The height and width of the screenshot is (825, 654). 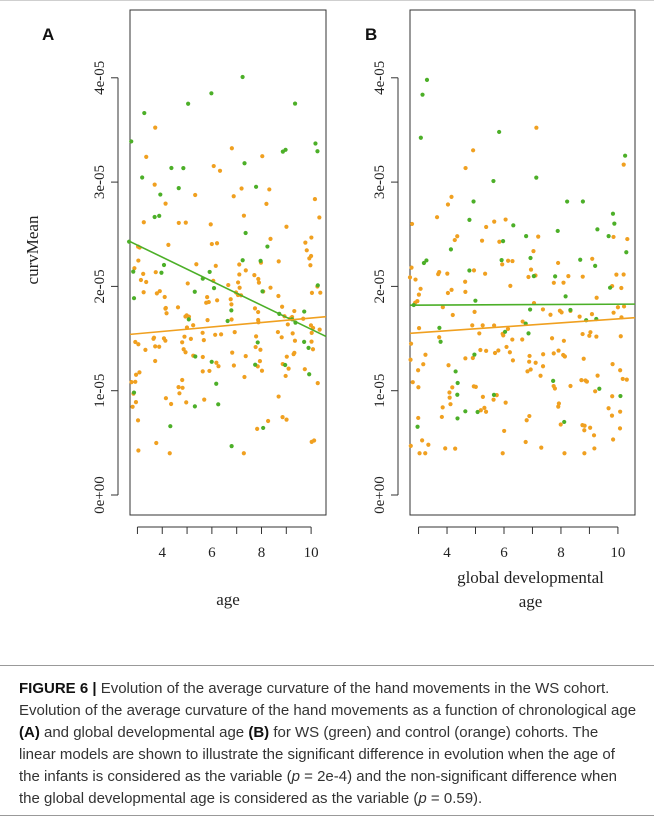 I want to click on x-tick-label: 4, so click(x=163, y=553).